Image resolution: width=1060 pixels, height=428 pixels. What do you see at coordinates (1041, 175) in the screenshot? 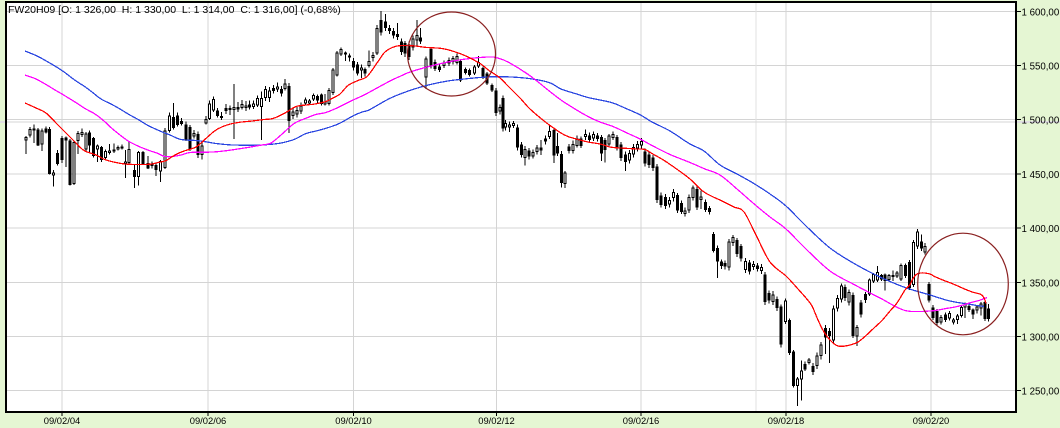
I see `svg-text: 1 450,00` at bounding box center [1041, 175].